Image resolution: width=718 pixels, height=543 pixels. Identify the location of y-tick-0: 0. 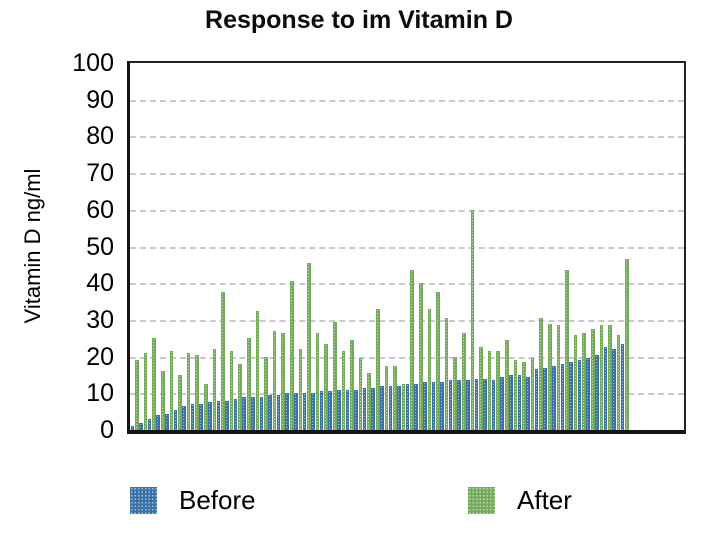
(107, 430).